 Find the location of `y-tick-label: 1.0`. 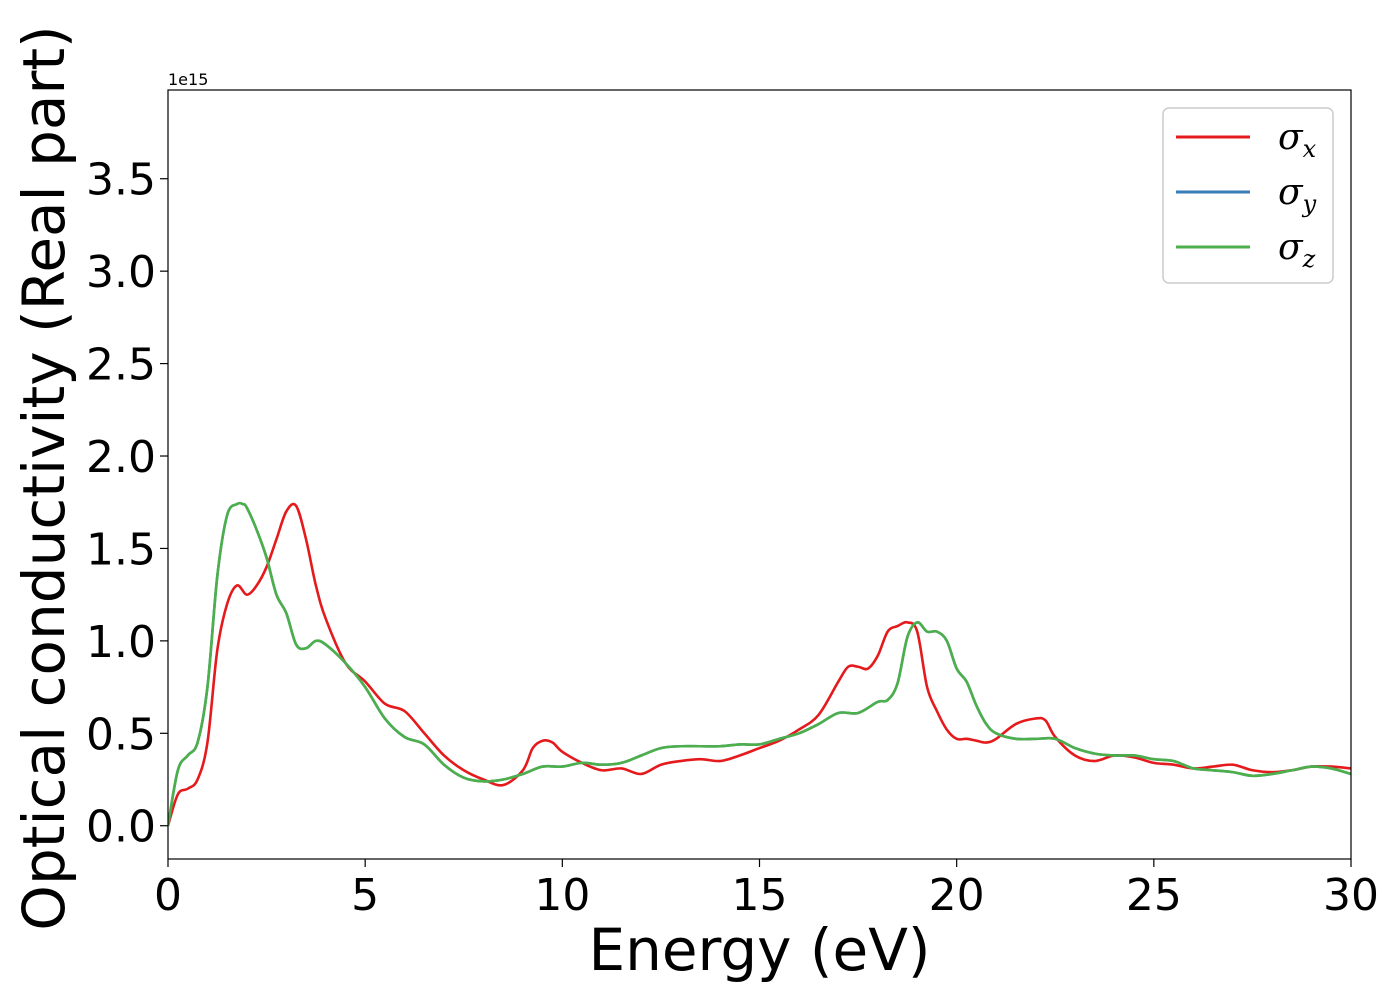

y-tick-label: 1.0 is located at coordinates (121, 642).